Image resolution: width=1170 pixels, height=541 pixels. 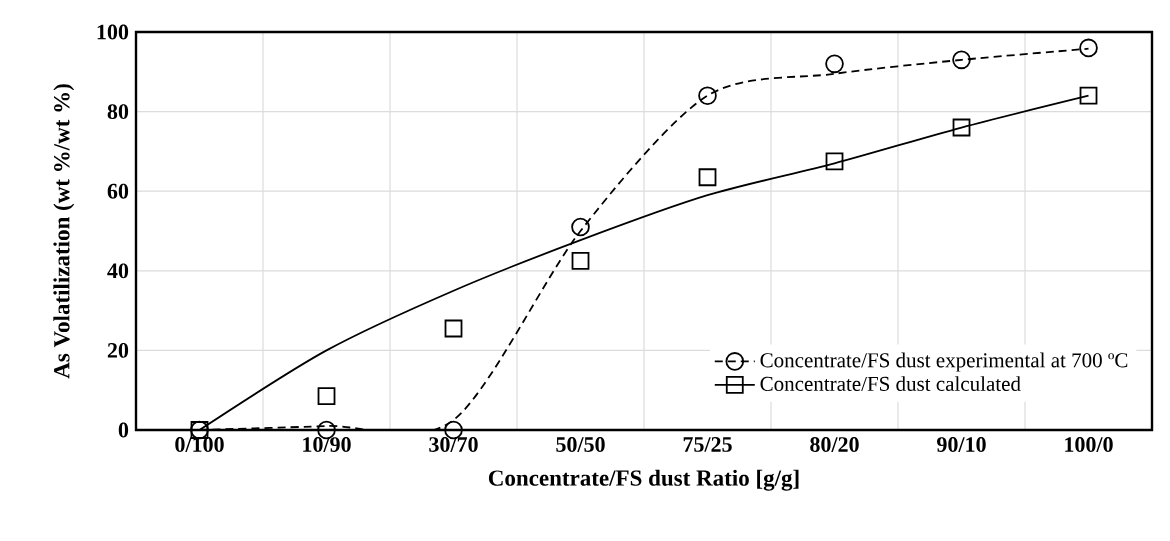 I want to click on y-axis-title: As Volatilization (wt %/wt %), so click(x=64, y=231).